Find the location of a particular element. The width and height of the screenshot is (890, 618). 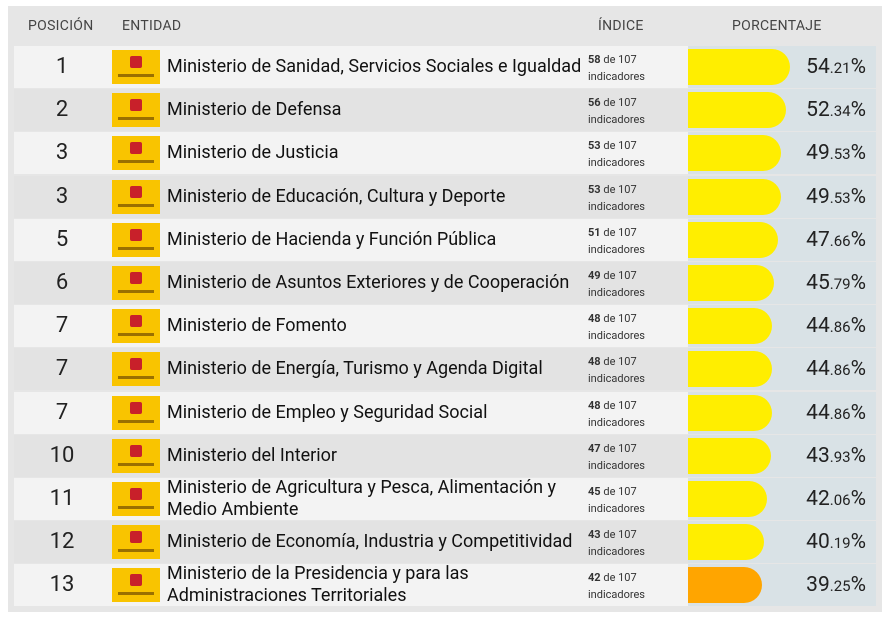

position: 5 is located at coordinates (62, 239).